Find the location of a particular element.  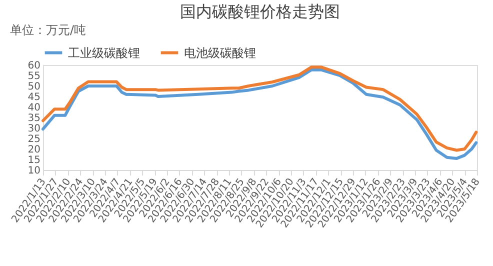

legend-label: 电池级碳酸锂 is located at coordinates (220, 53).